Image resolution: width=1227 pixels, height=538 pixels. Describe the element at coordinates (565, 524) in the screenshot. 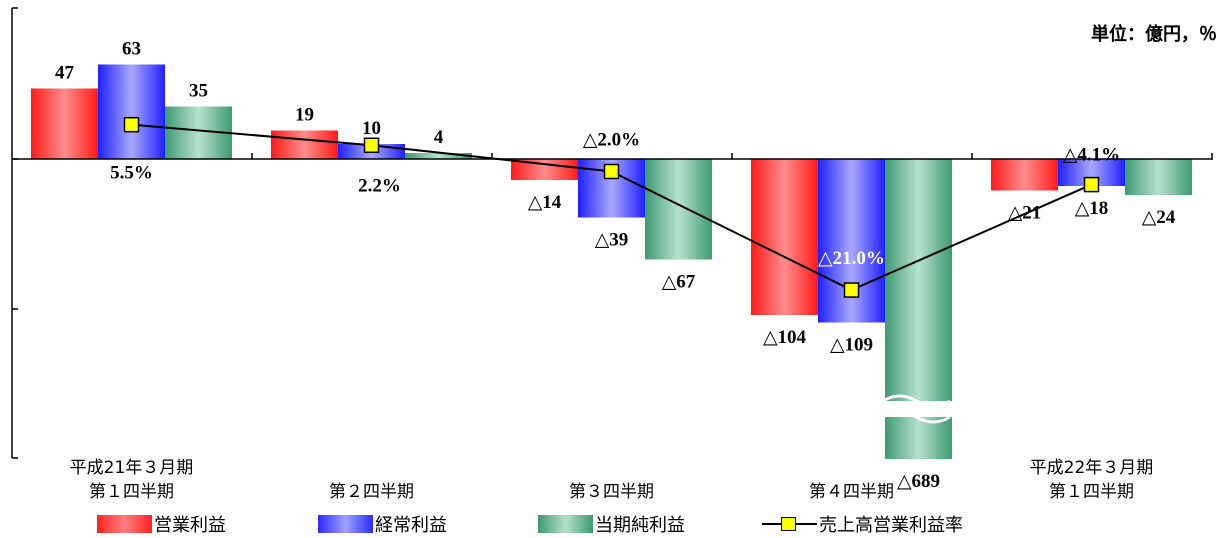

I see `legend-swatch-net-profit` at that location.